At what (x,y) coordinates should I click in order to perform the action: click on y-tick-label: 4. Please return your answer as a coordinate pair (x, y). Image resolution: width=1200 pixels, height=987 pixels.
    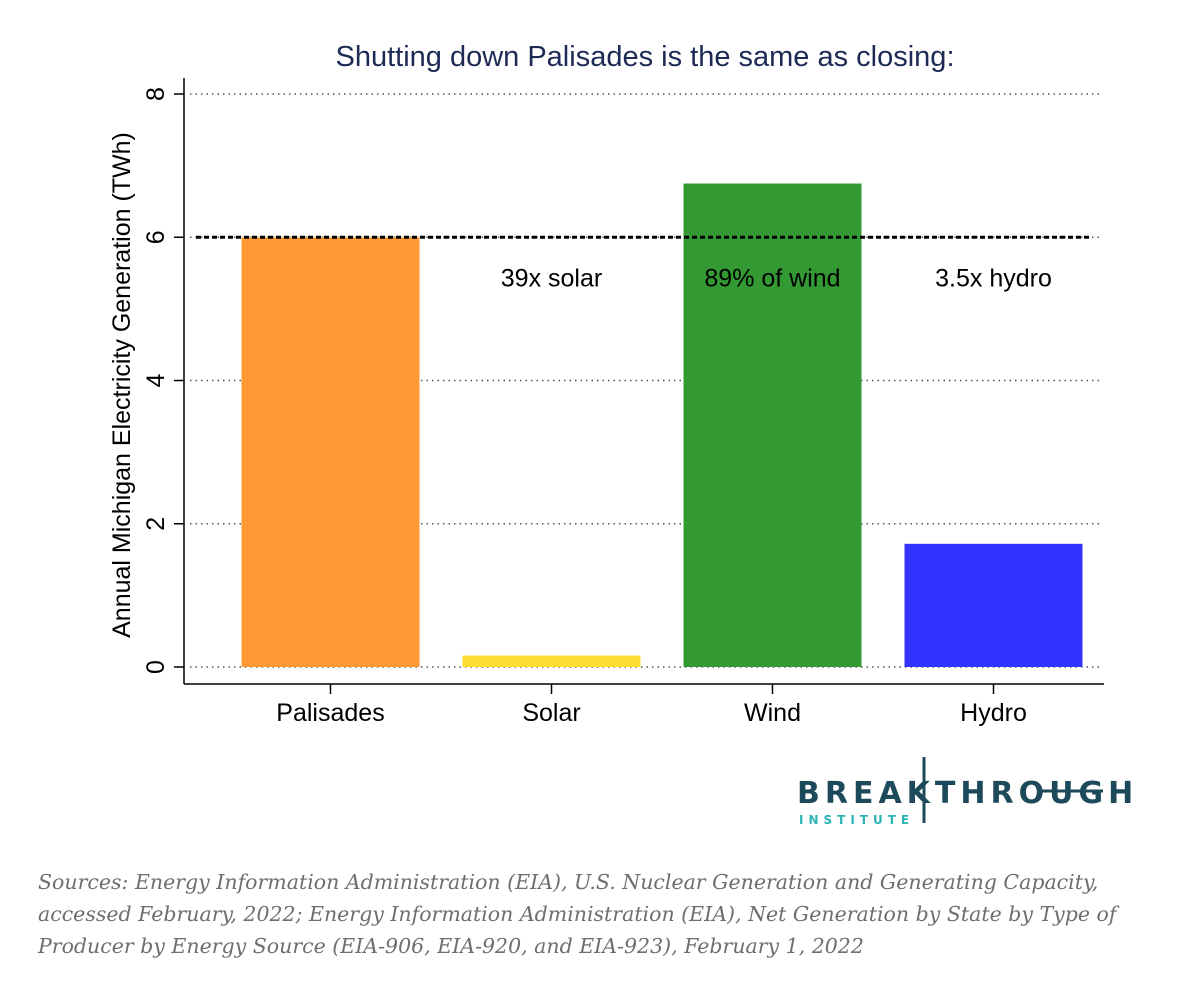
    Looking at the image, I should click on (156, 380).